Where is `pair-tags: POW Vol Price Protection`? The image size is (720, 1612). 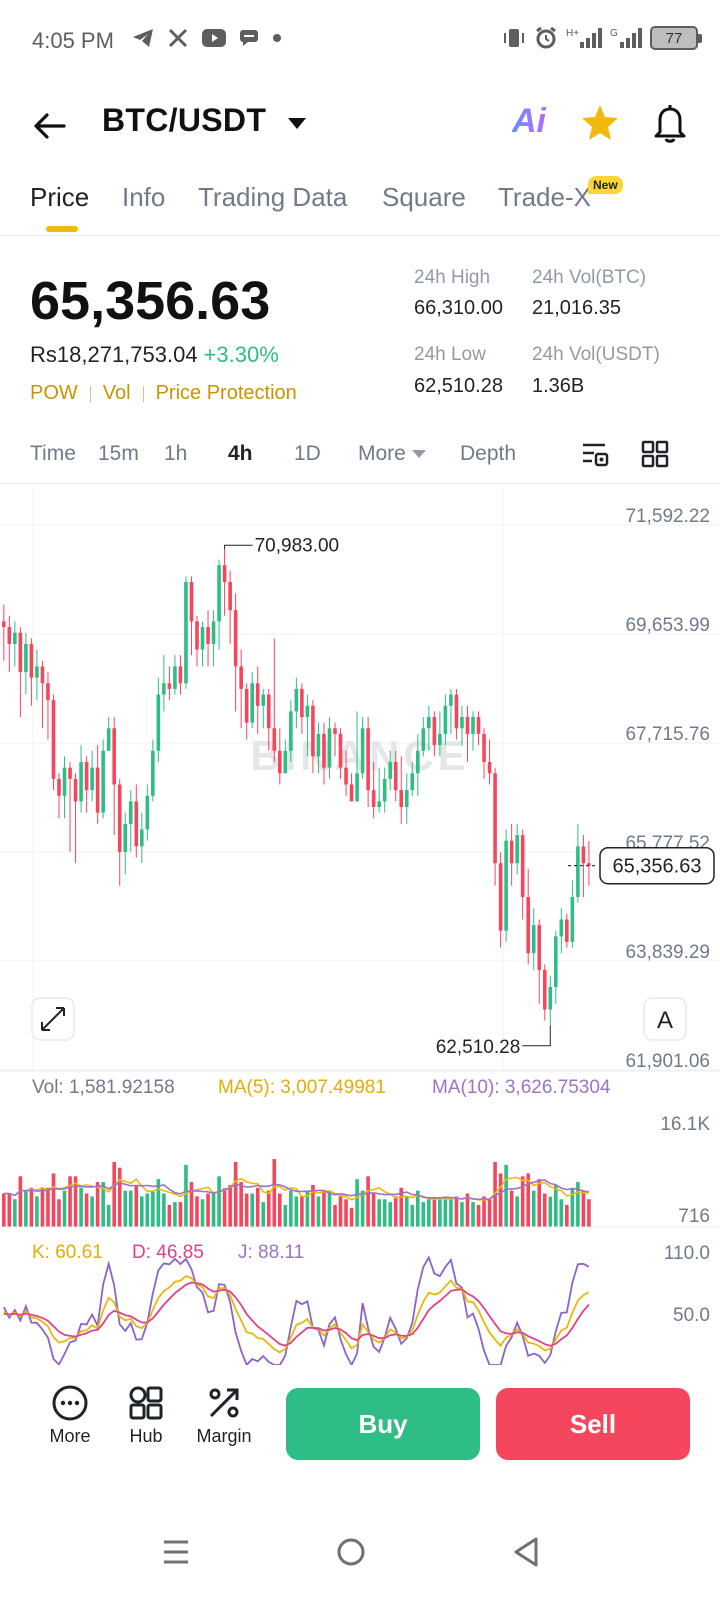 pair-tags: POW Vol Price Protection is located at coordinates (163, 393).